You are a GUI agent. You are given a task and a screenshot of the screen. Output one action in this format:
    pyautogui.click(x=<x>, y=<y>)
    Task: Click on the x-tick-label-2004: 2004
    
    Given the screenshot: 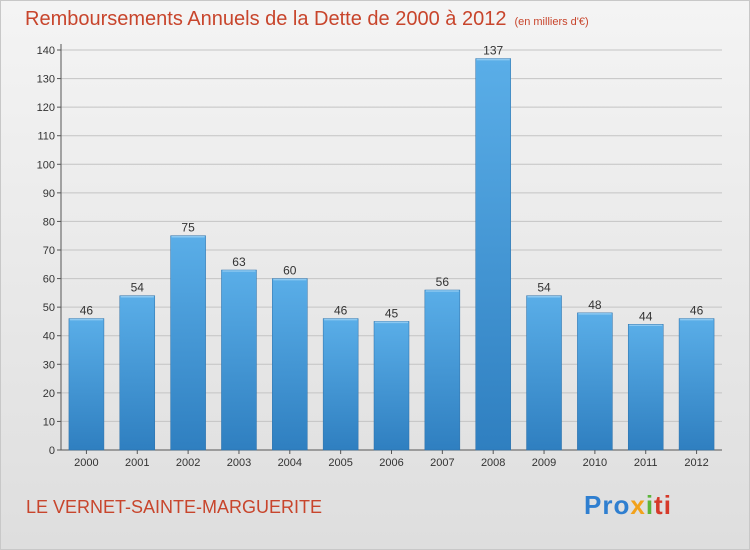 What is the action you would take?
    pyautogui.click(x=290, y=463)
    